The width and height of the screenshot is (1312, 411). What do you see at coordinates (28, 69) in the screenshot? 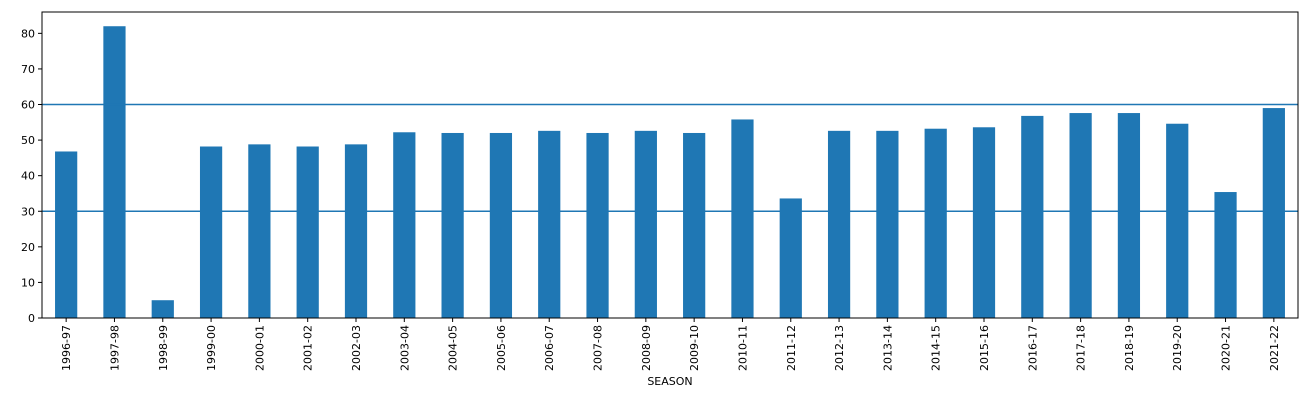
I see `y-tick-label: 70` at bounding box center [28, 69].